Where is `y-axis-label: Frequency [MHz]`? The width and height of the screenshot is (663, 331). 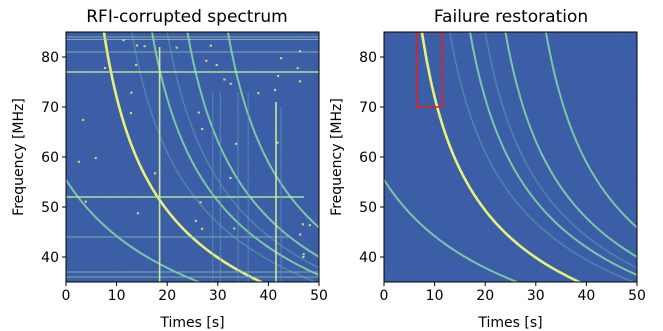 y-axis-label: Frequency [MHz] is located at coordinates (337, 157).